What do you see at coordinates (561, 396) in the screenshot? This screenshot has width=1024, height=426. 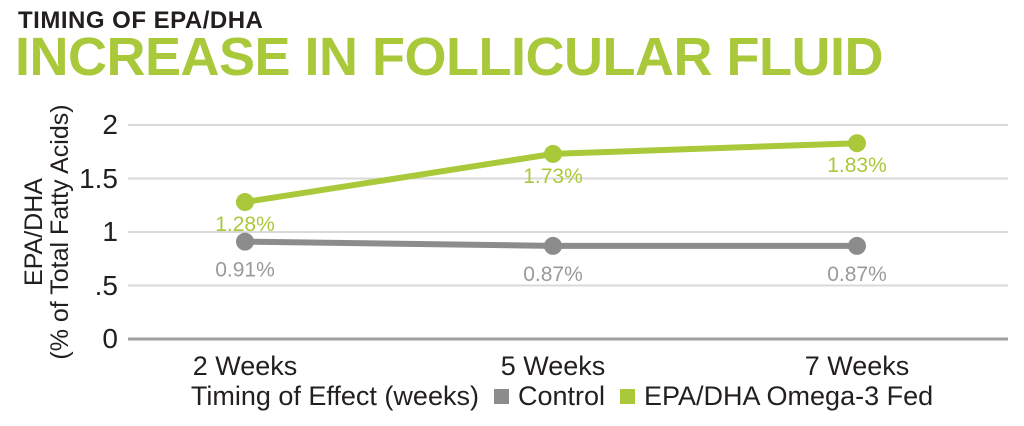 I see `legend-label: Control` at bounding box center [561, 396].